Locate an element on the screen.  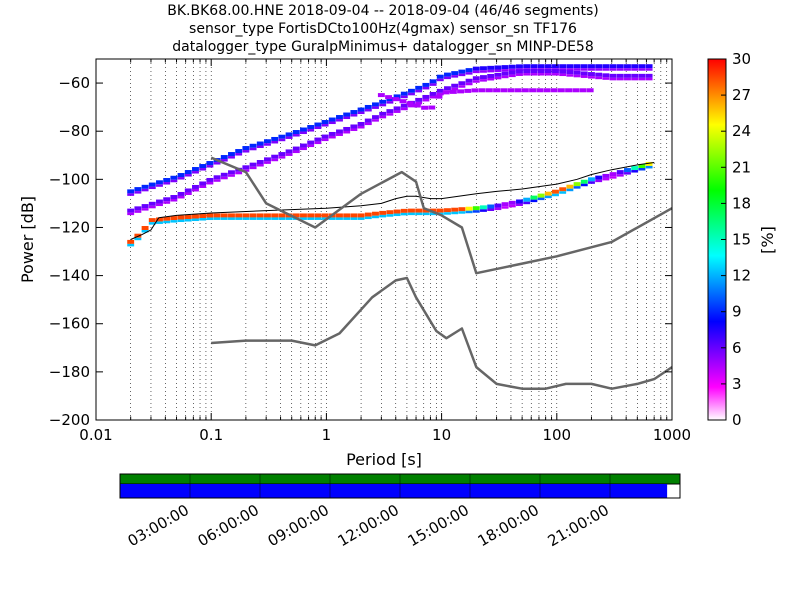
colorbar-axis: 0 3 6 9 12 15 18 21 24 27 30 is located at coordinates (736, 239).